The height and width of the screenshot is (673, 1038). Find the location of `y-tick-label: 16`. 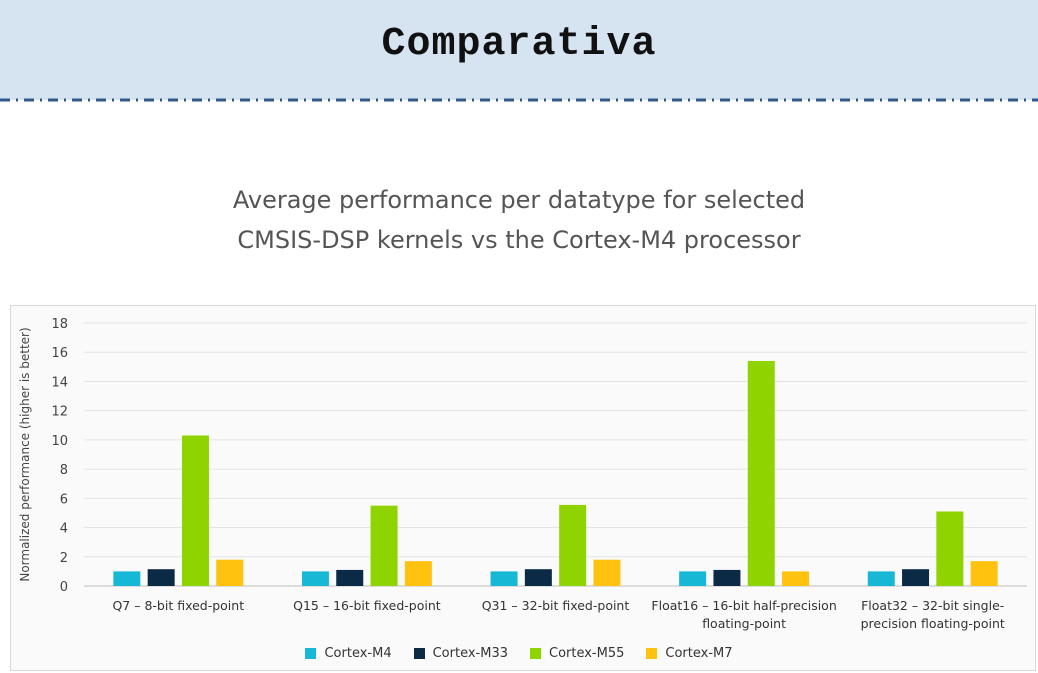

y-tick-label: 16 is located at coordinates (59, 353).